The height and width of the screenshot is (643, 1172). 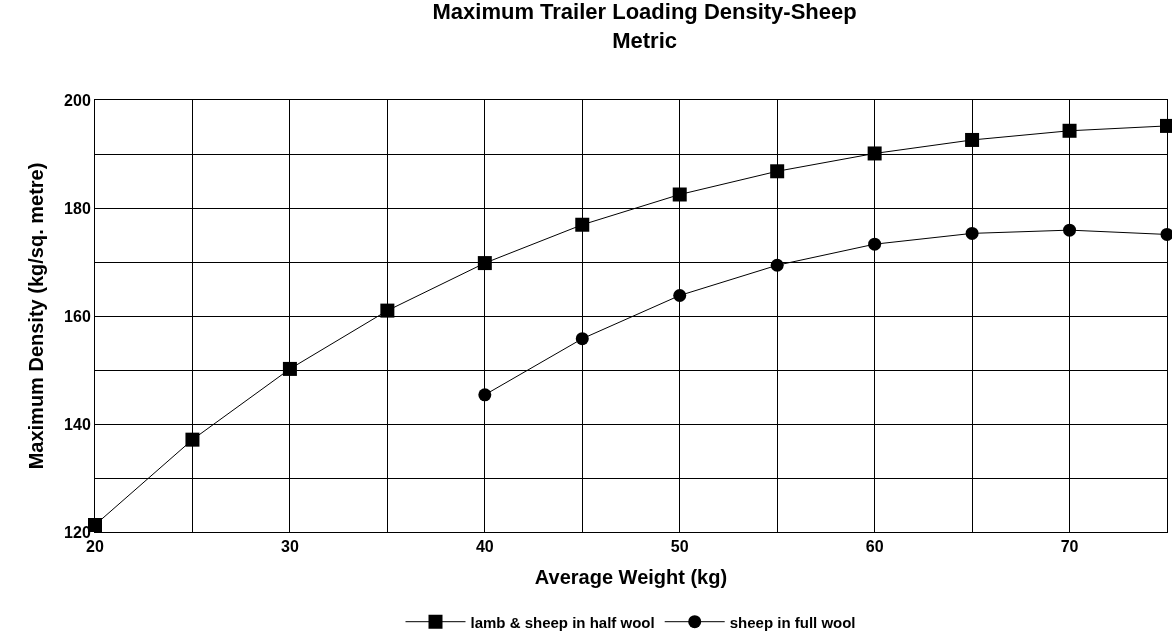 What do you see at coordinates (77, 208) in the screenshot?
I see `y-tick-label: 180` at bounding box center [77, 208].